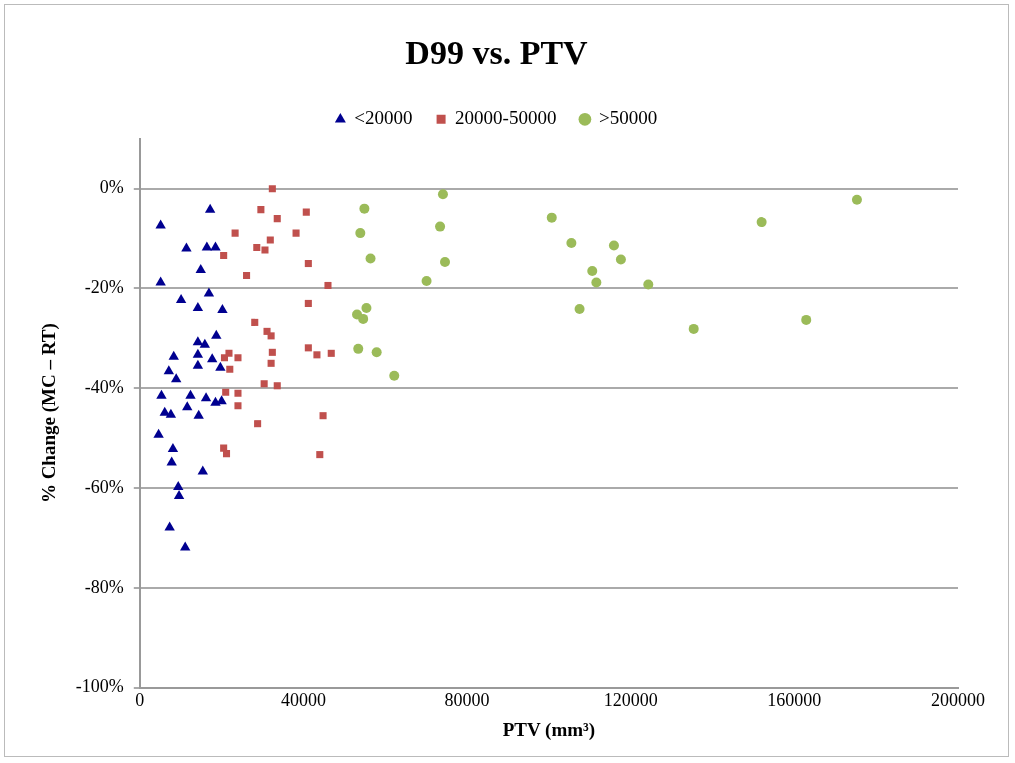  I want to click on x-tick-label: 200000, so click(958, 700).